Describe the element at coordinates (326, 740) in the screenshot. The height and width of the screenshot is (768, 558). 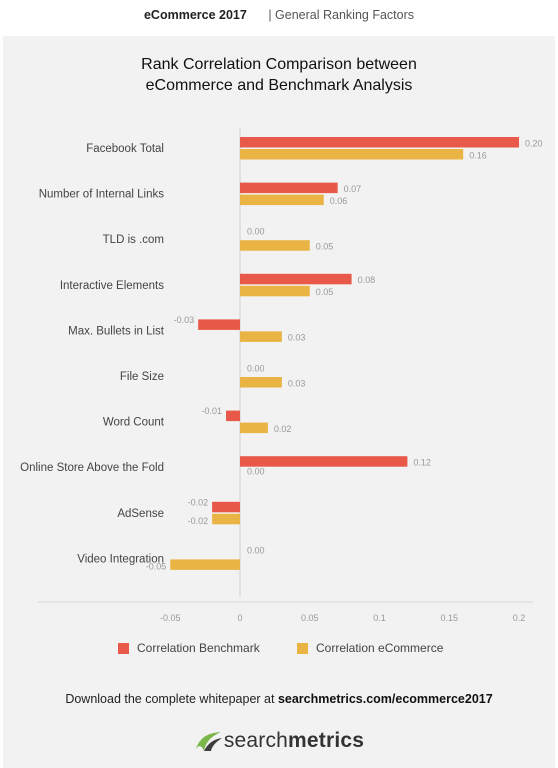
I see `logo-word-metrics: metrics` at that location.